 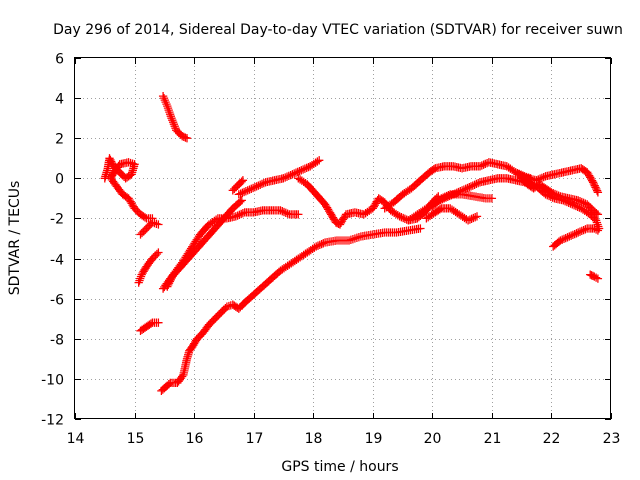 I want to click on y-tick-label: -6, so click(x=57, y=301).